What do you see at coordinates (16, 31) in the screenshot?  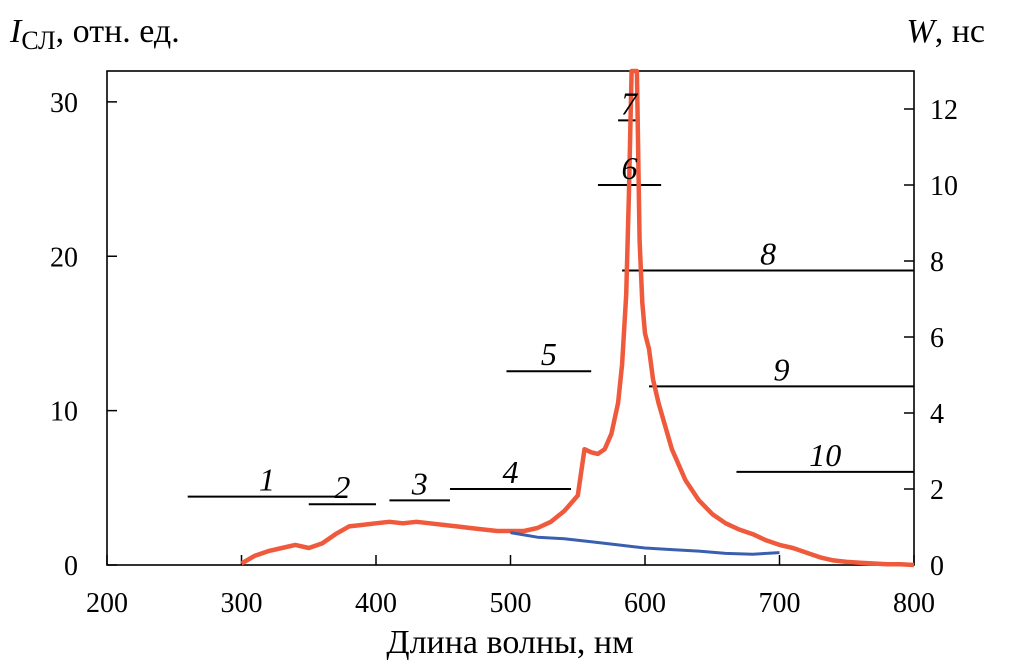 I see `left-axis-symbol: I` at bounding box center [16, 31].